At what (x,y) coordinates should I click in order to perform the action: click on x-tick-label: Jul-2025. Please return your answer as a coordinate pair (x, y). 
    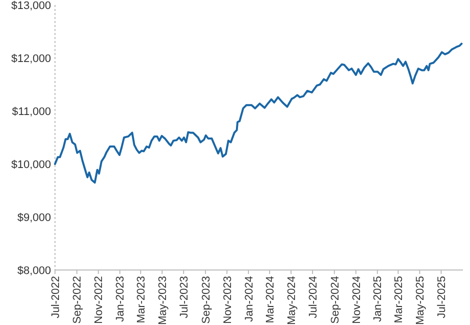
    Looking at the image, I should click on (442, 297).